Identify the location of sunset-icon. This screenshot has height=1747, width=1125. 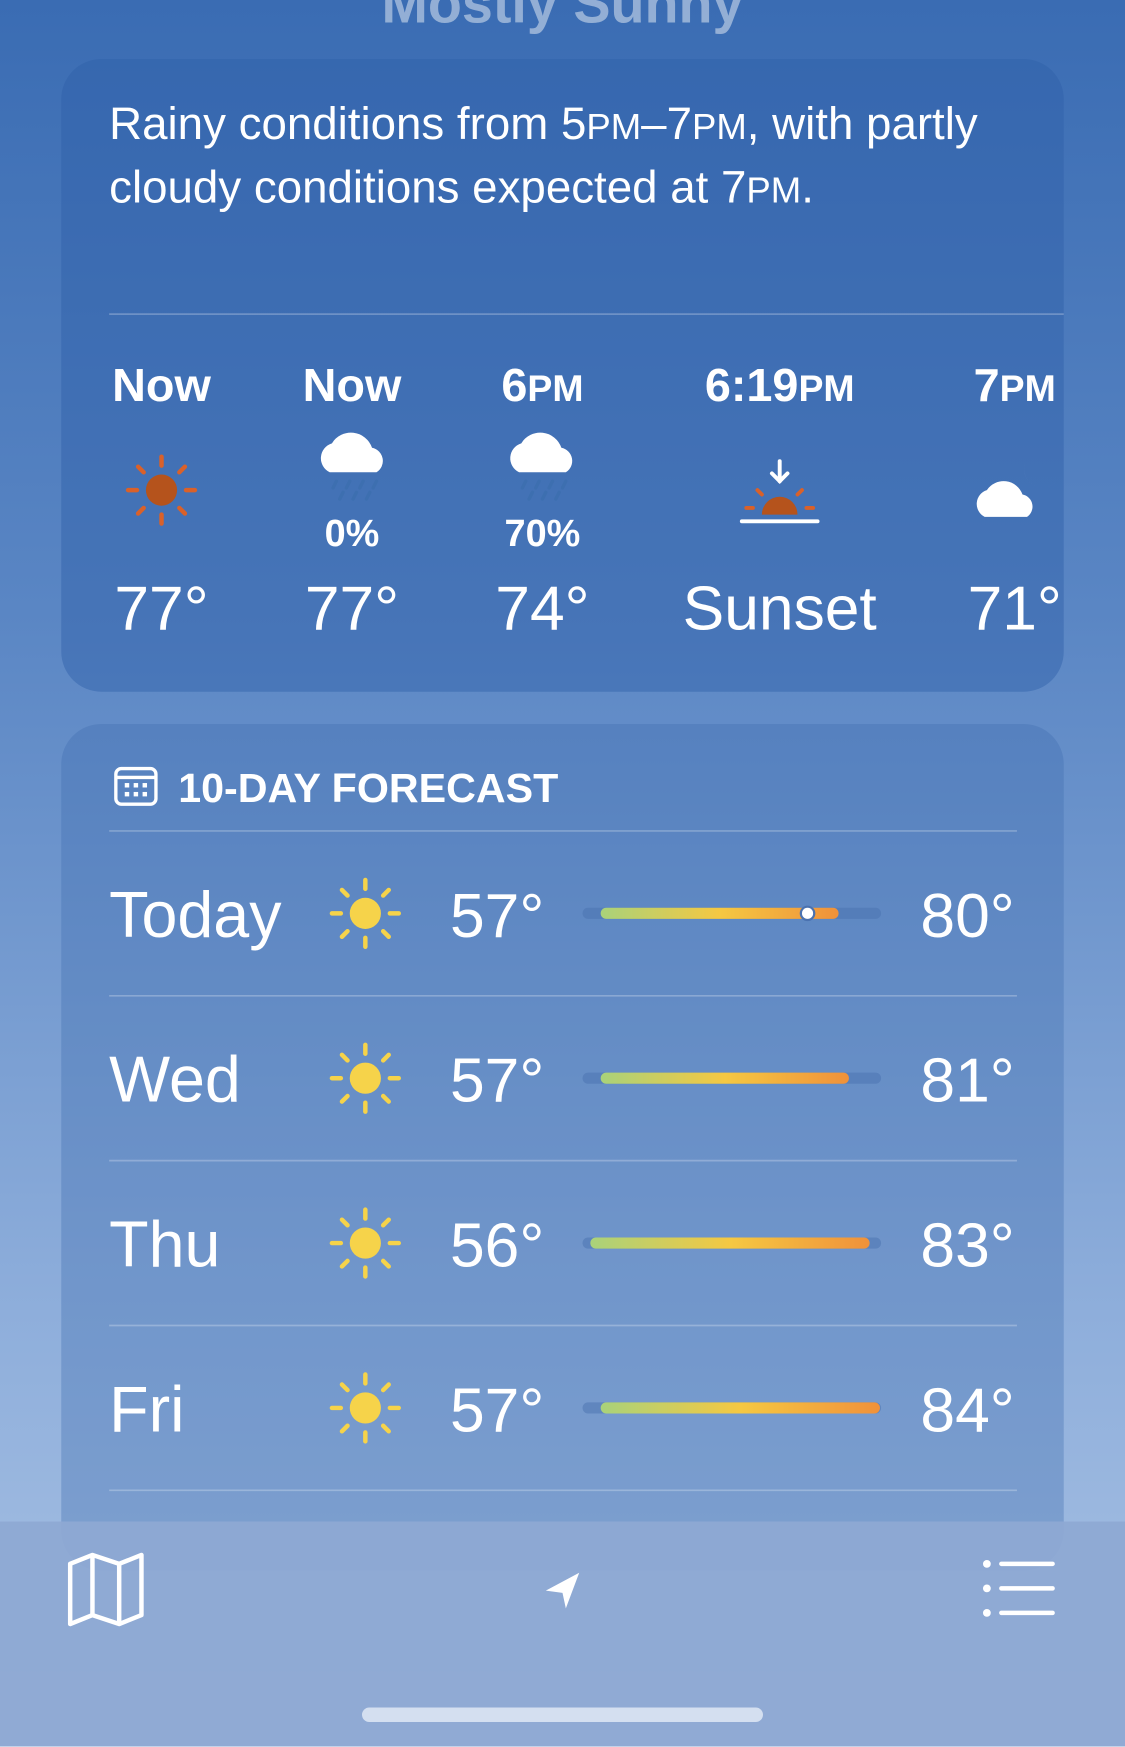
(779, 491).